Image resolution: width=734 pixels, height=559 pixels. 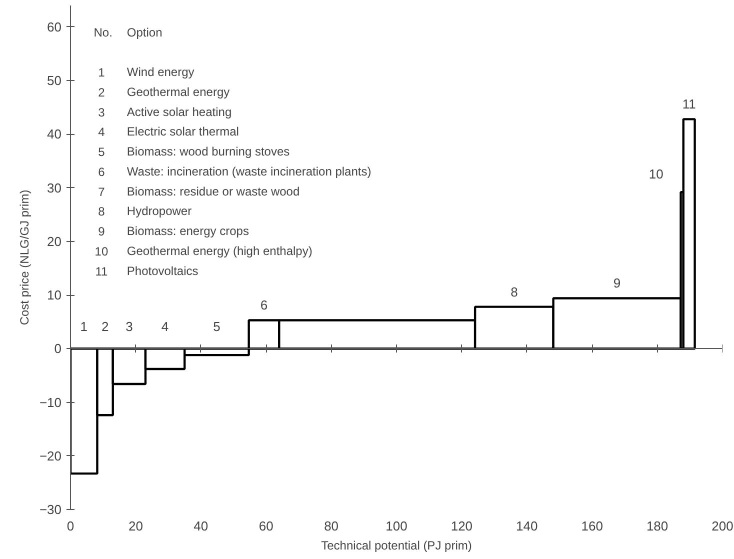 I want to click on annotation: Biomass: energy crops, so click(x=187, y=231).